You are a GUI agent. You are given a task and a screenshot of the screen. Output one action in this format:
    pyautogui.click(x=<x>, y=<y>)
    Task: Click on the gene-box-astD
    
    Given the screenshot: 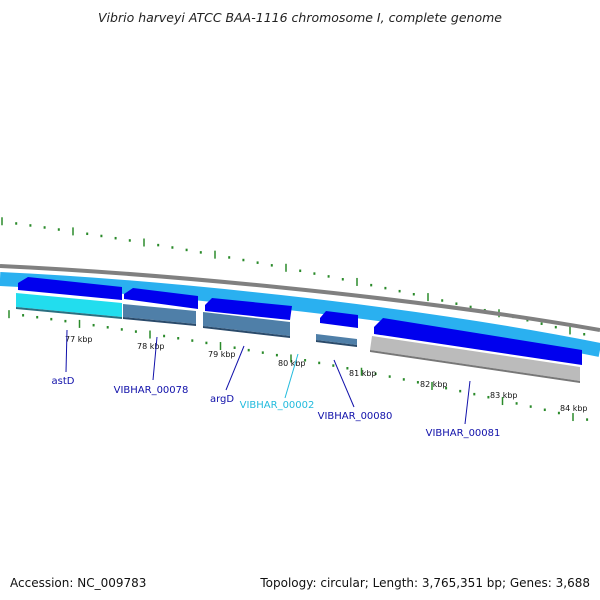 What is the action you would take?
    pyautogui.click(x=69, y=306)
    